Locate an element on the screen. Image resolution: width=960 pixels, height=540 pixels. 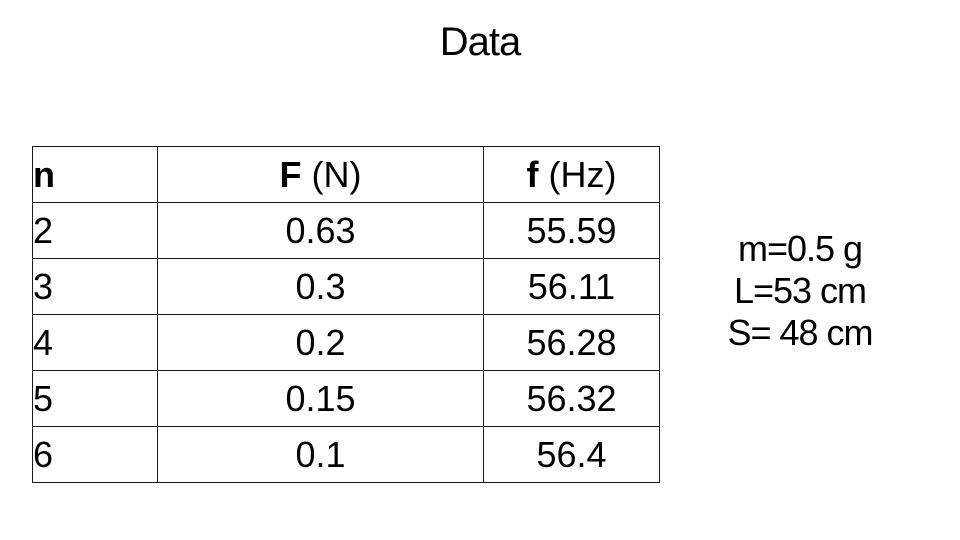
table-header-row: n F (N) f (Hz) is located at coordinates (346, 174).